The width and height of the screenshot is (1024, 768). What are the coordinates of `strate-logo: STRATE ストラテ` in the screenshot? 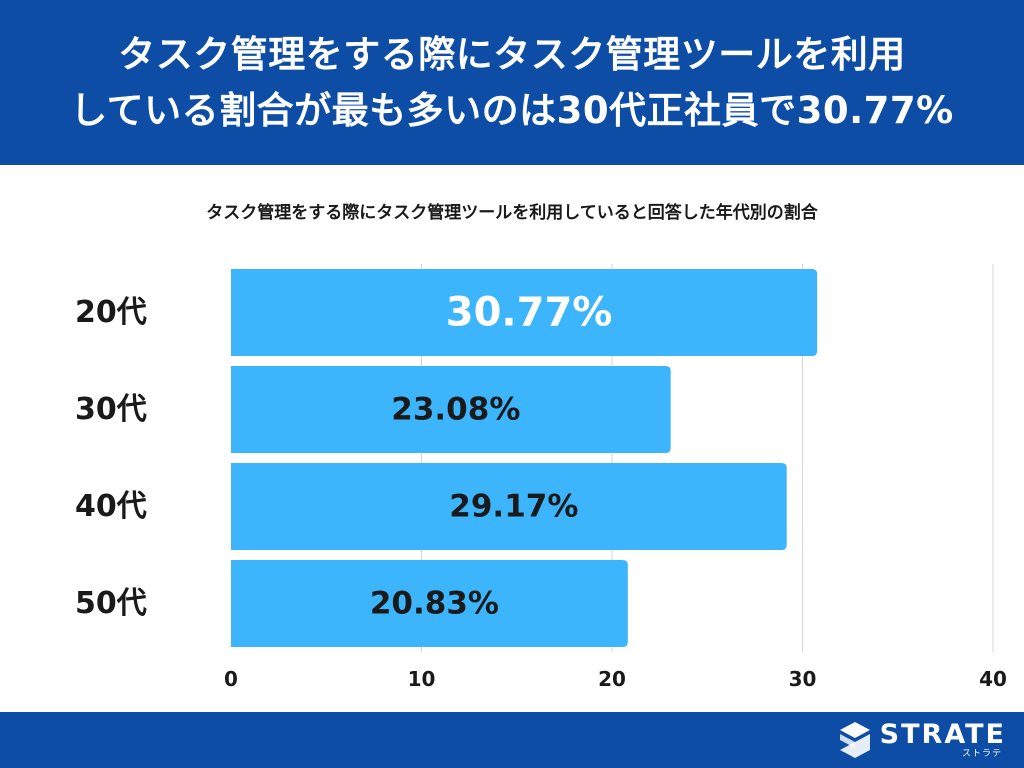 It's located at (922, 740).